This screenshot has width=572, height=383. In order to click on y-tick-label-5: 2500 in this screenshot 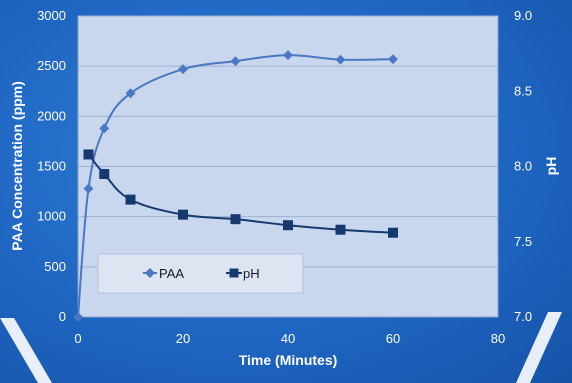, I will do `click(51, 65)`.